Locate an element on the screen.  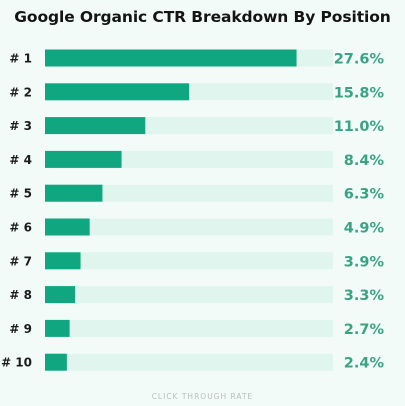
category-label: # 2 is located at coordinates (20, 92).